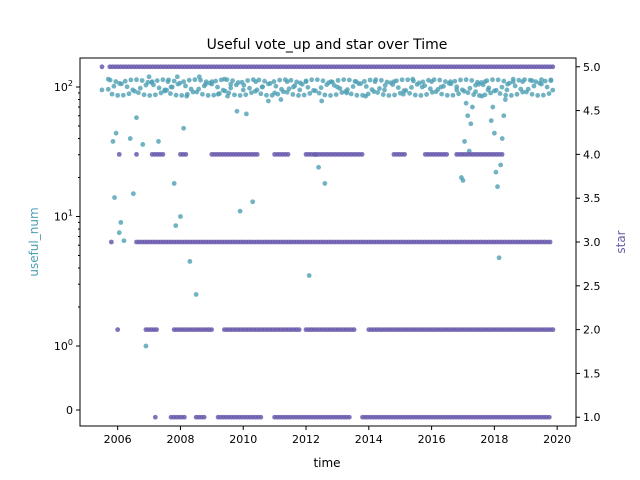 This screenshot has width=640, height=480. What do you see at coordinates (494, 439) in the screenshot?
I see `x-tick-label: 2018` at bounding box center [494, 439].